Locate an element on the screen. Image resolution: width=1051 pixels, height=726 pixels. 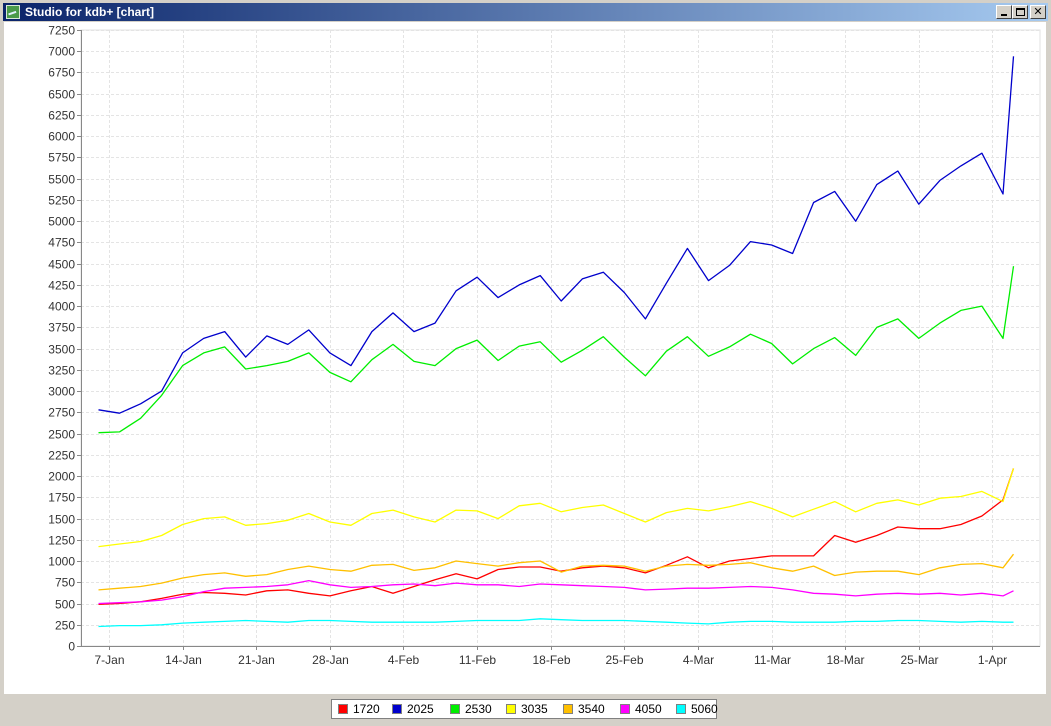
legend-label: 2025 is located at coordinates (420, 709).